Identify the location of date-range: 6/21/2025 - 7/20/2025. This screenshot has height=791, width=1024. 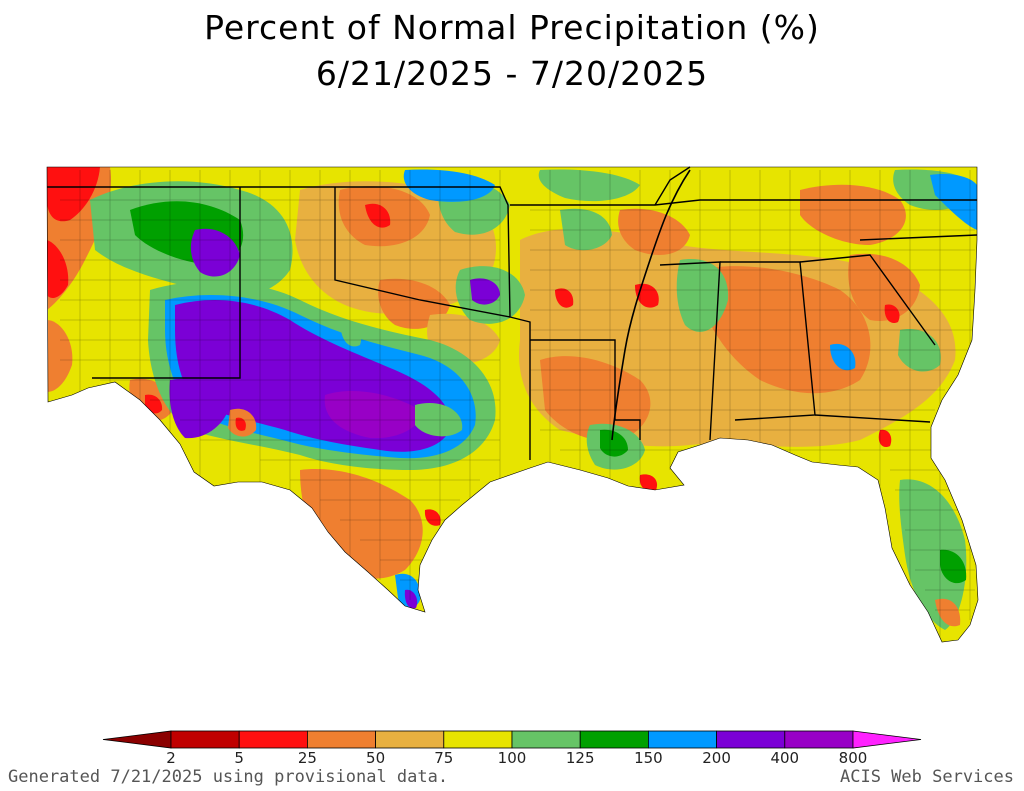
(512, 73).